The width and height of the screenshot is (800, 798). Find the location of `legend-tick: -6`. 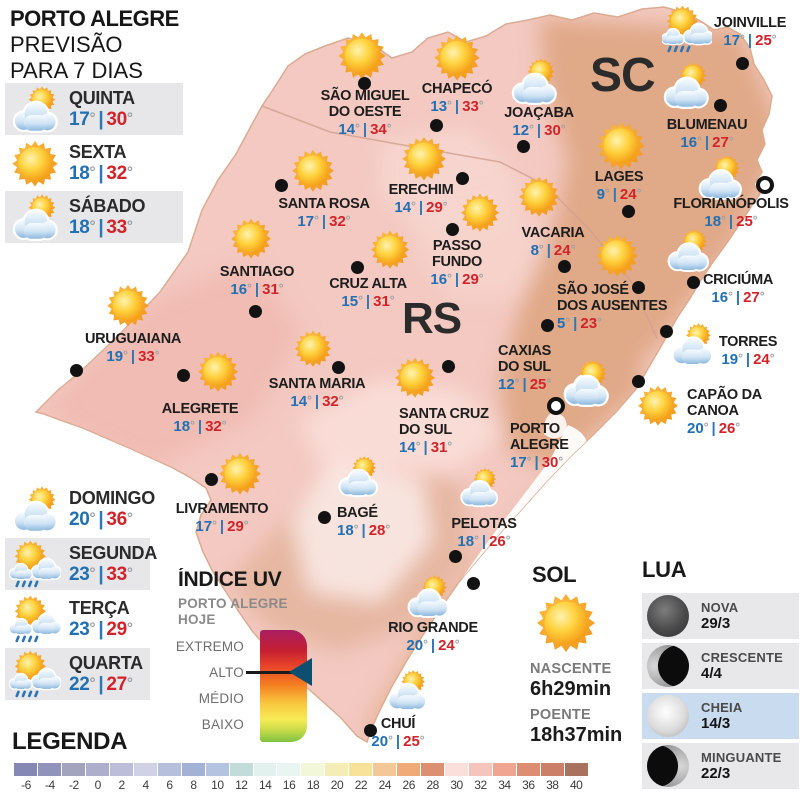

legend-tick: -6 is located at coordinates (26, 785).